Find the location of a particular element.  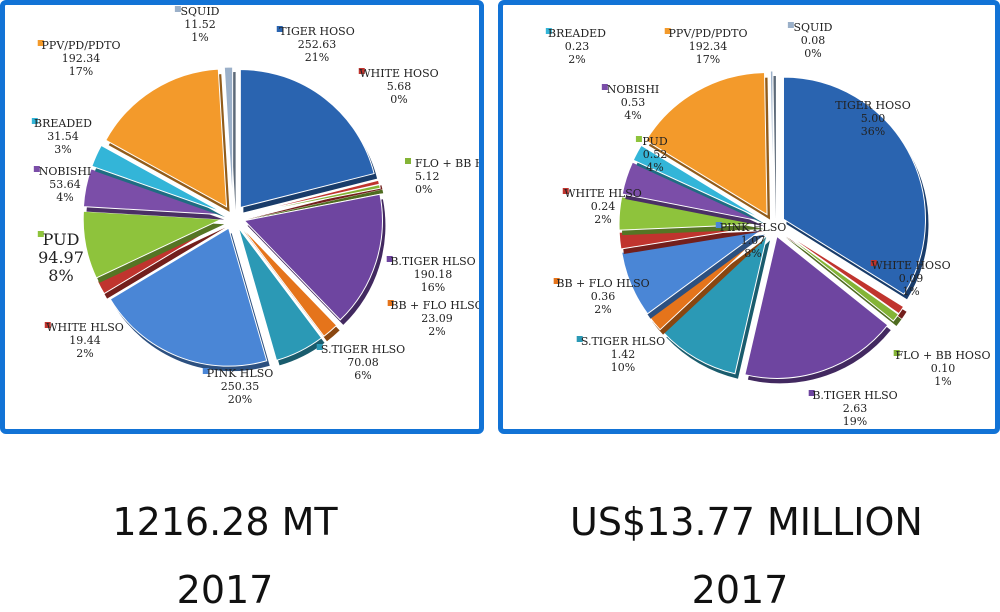

slice-value: 0.08 is located at coordinates (813, 40).